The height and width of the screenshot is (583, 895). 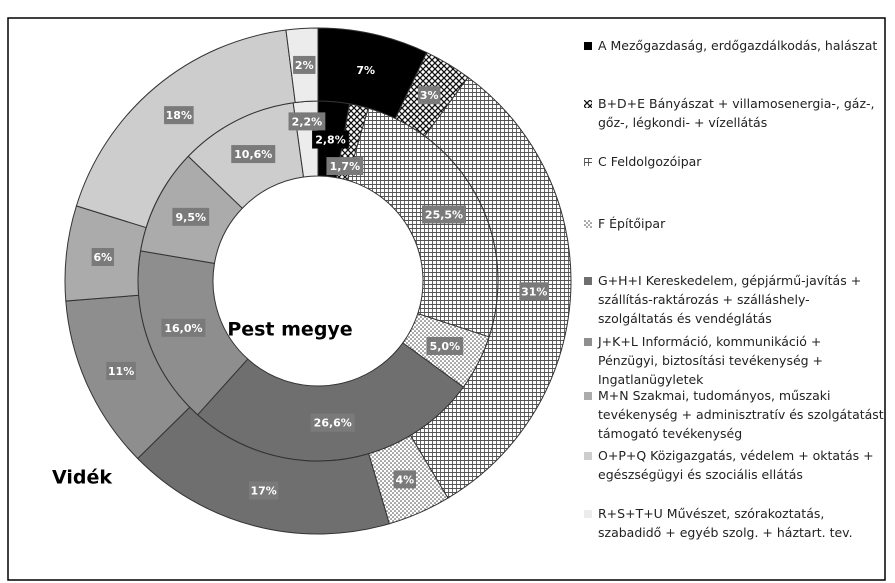 I want to click on data-label: 11%, so click(x=121, y=371).